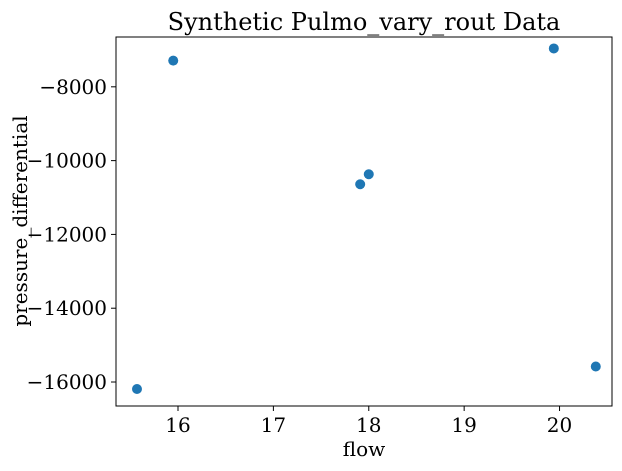  Describe the element at coordinates (368, 425) in the screenshot. I see `x-tick-label: 18` at that location.